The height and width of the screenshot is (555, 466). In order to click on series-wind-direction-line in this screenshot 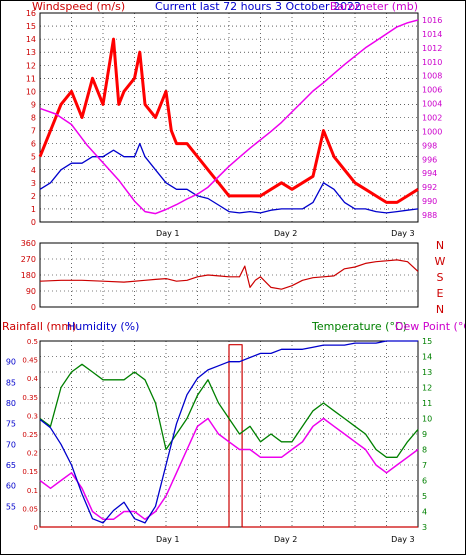, I will do `click(229, 274)`.